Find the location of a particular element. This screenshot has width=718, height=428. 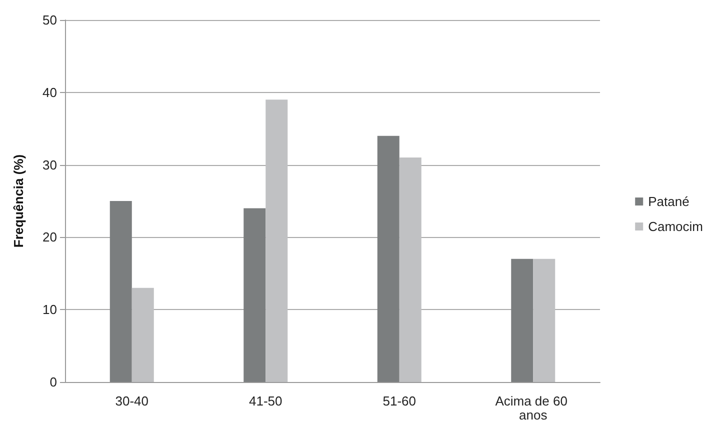

y-tick-label: 50 is located at coordinates (49, 20).